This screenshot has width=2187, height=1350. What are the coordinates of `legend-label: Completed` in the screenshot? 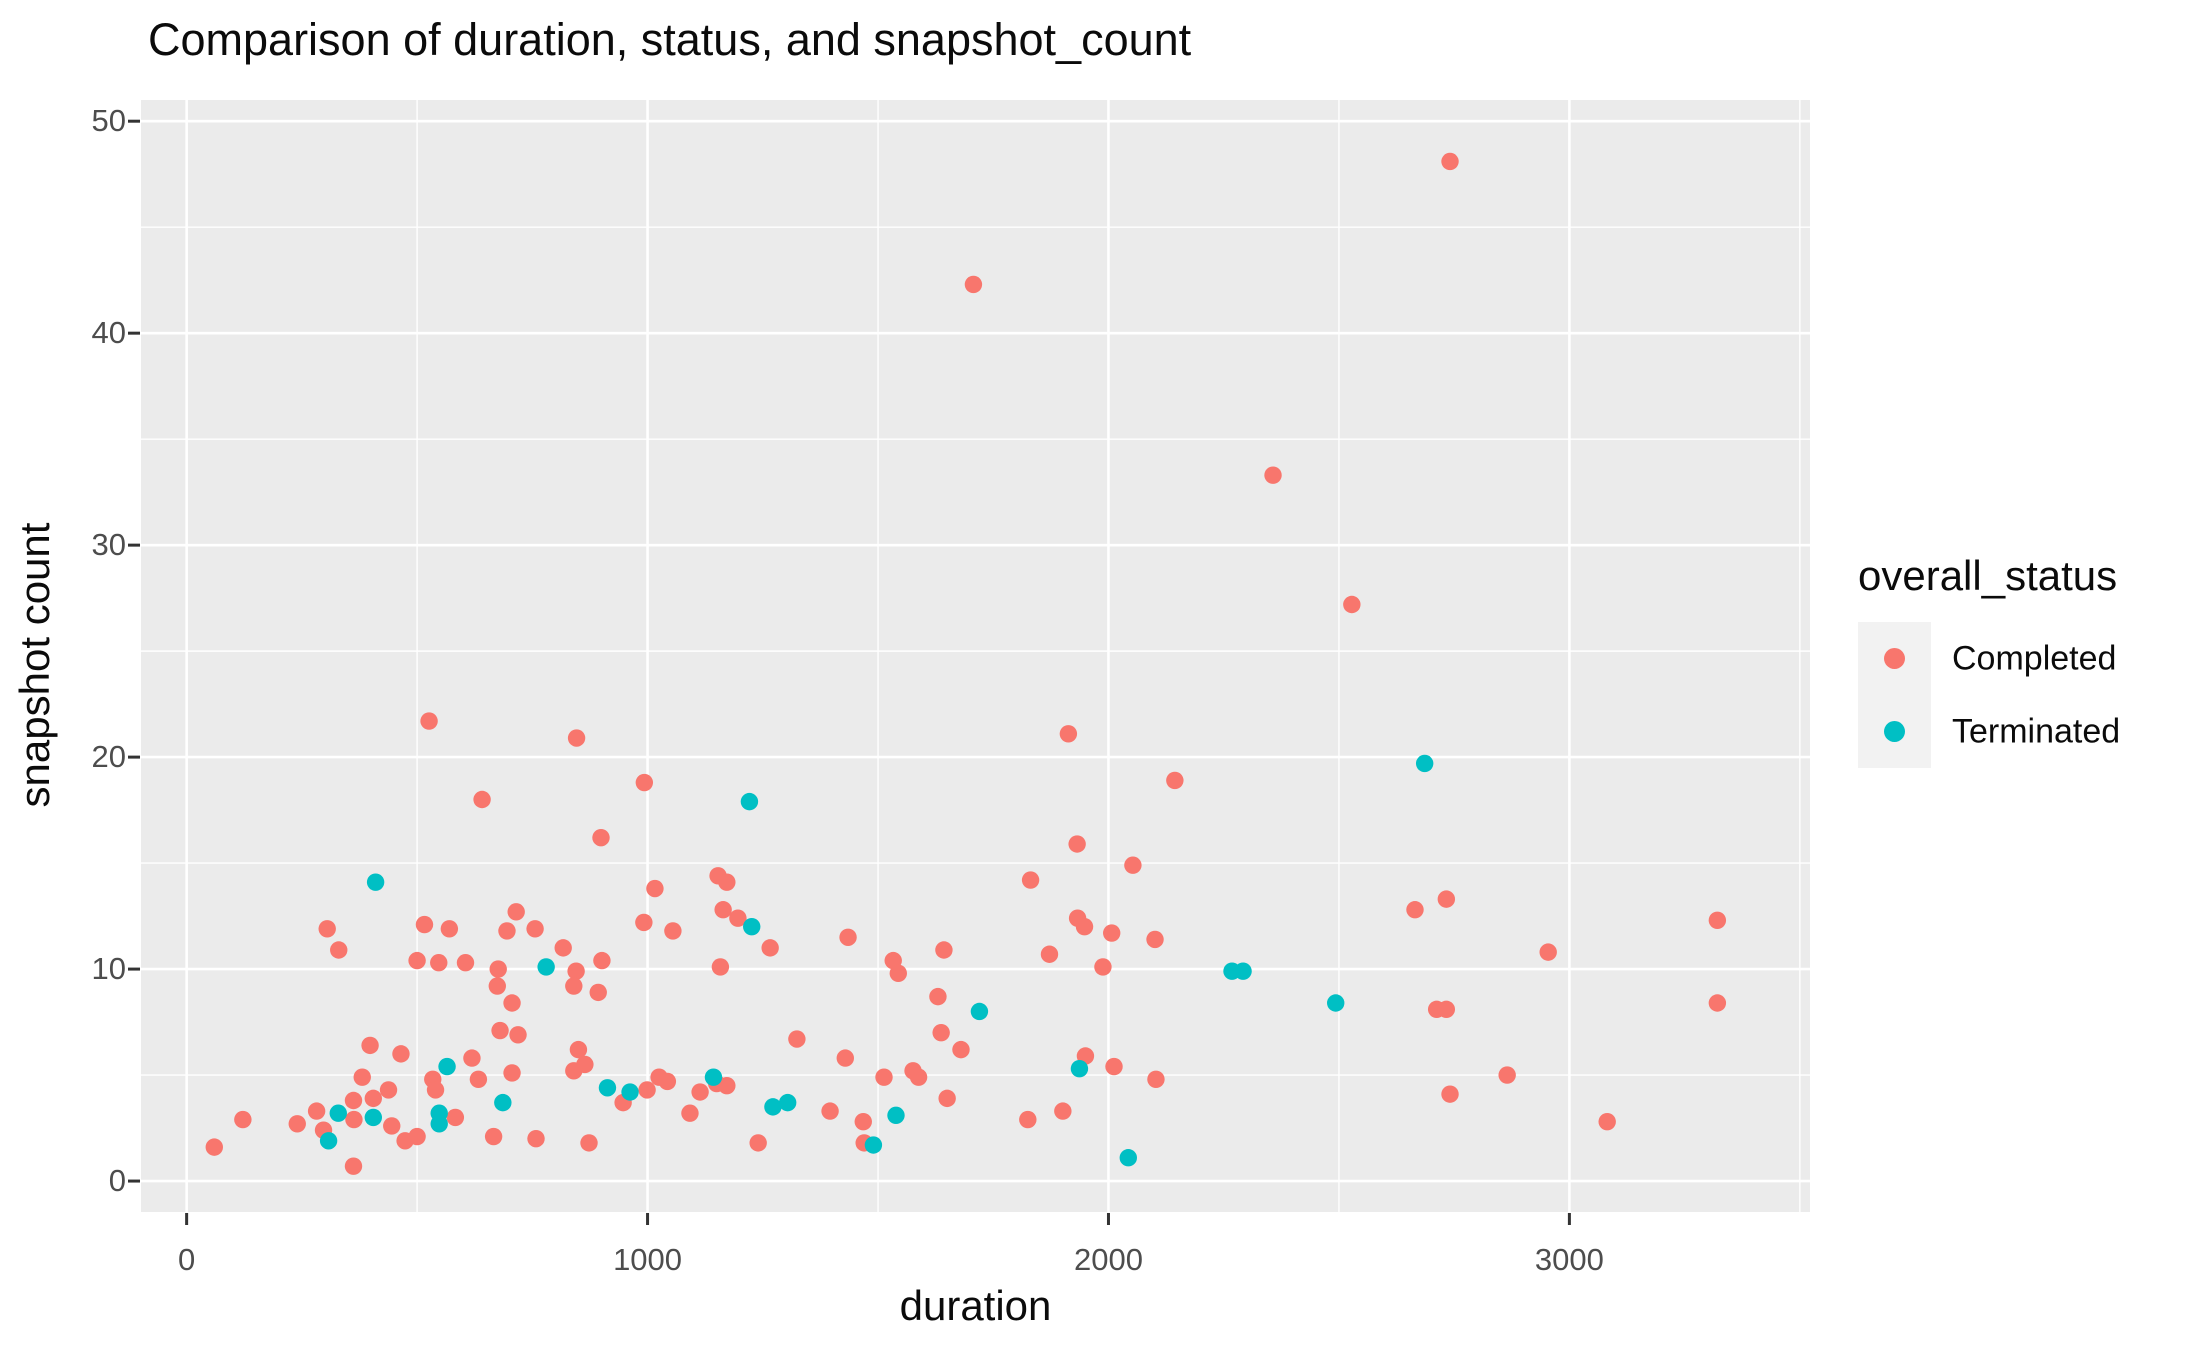 It's located at (2034, 658).